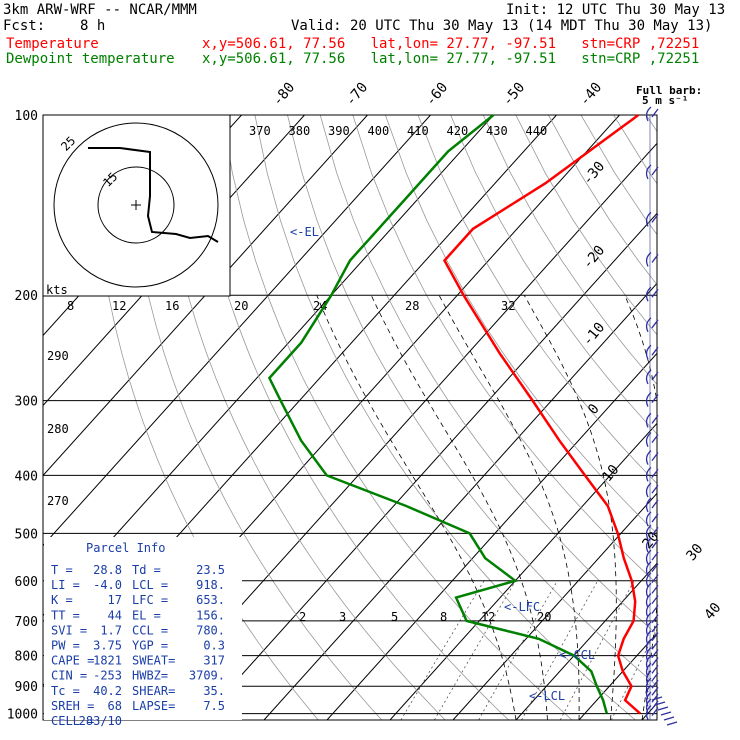 The width and height of the screenshot is (740, 740). What do you see at coordinates (379, 131) in the screenshot?
I see `theta-label: 400` at bounding box center [379, 131].